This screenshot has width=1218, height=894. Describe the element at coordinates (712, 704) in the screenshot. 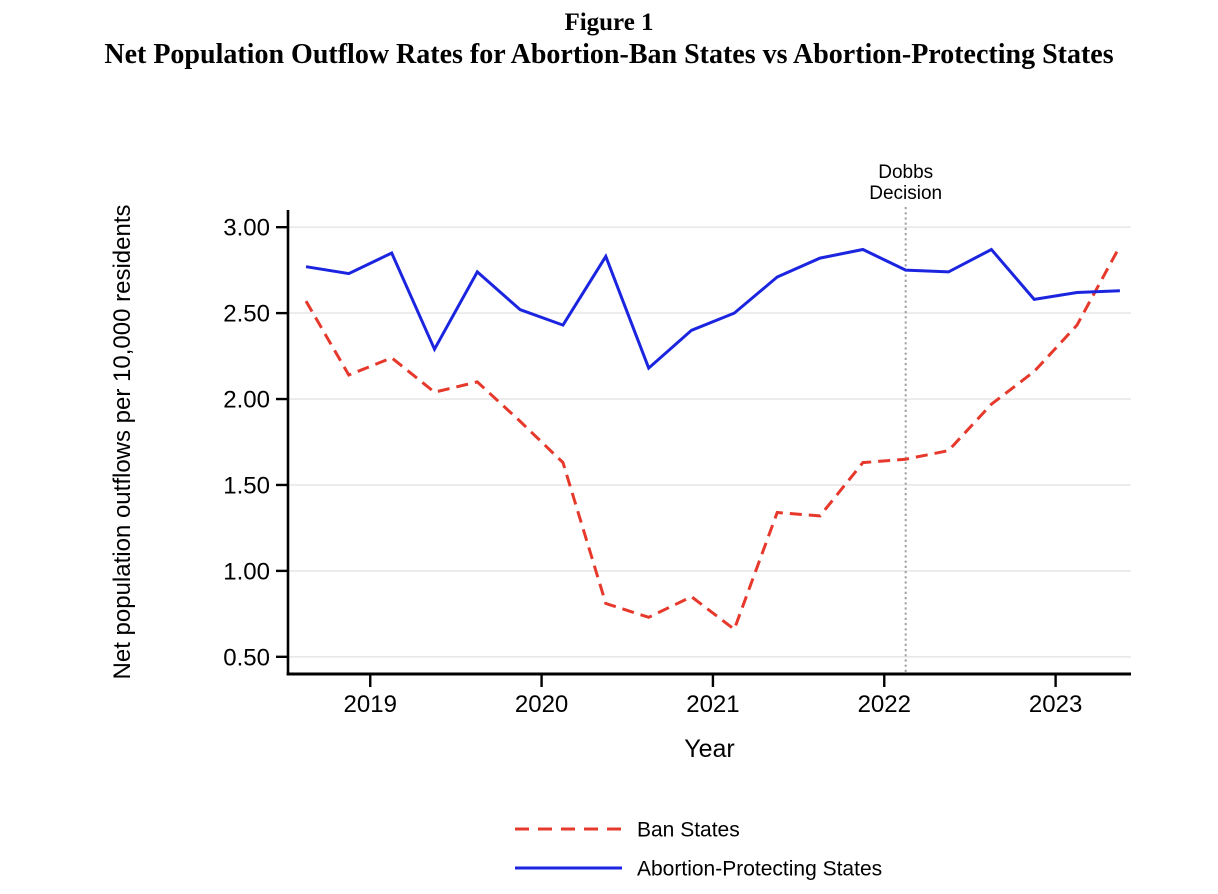

I see `x-tick-label: 2021` at that location.